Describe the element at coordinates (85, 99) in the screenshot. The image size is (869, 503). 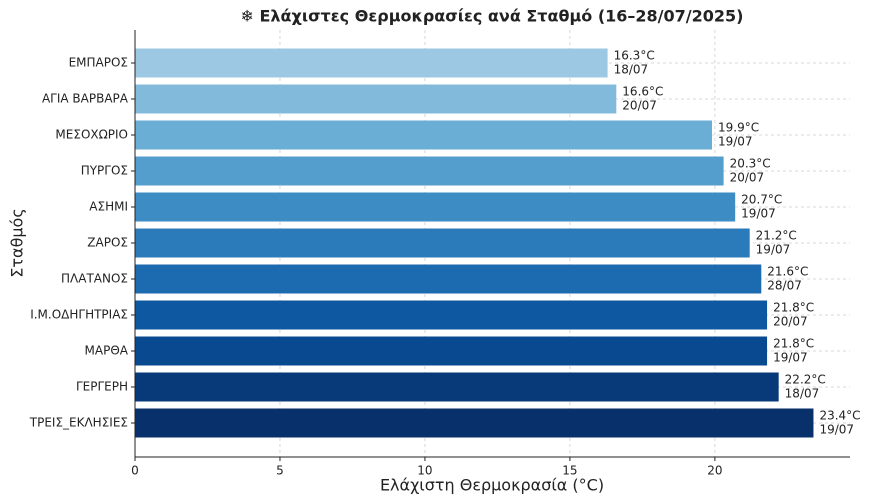
I see `y-tick-label: ΑΓΙΑ ΒΑΡΒΑΡΑ` at that location.